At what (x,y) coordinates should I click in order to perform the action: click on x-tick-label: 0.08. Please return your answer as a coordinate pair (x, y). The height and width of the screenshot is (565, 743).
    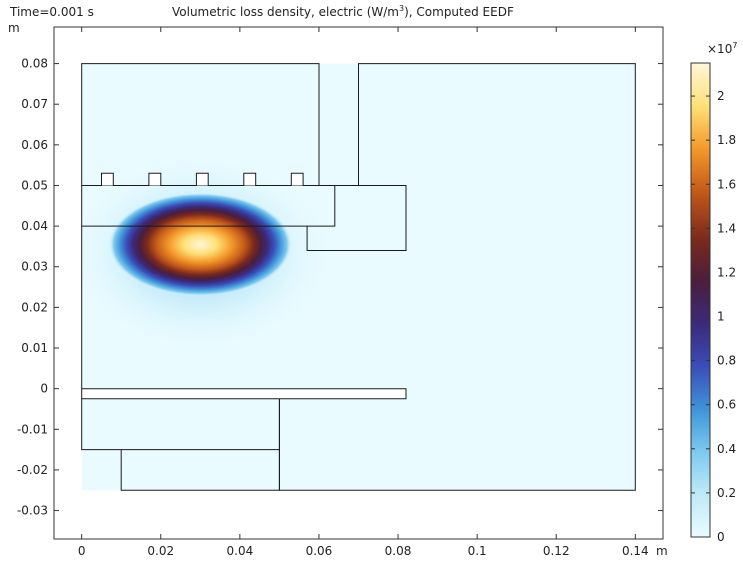
    Looking at the image, I should click on (398, 551).